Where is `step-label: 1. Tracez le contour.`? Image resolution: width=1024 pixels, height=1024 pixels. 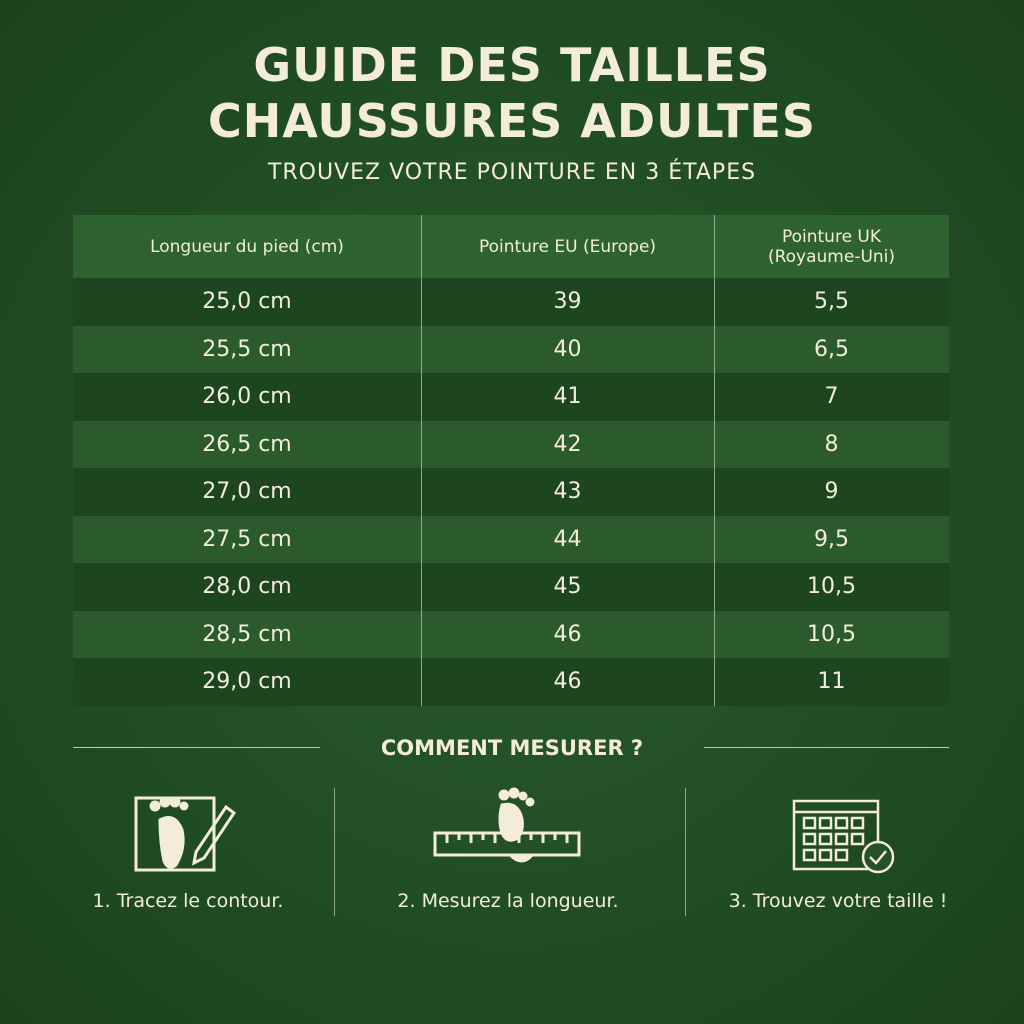 step-label: 1. Tracez le contour. is located at coordinates (188, 901).